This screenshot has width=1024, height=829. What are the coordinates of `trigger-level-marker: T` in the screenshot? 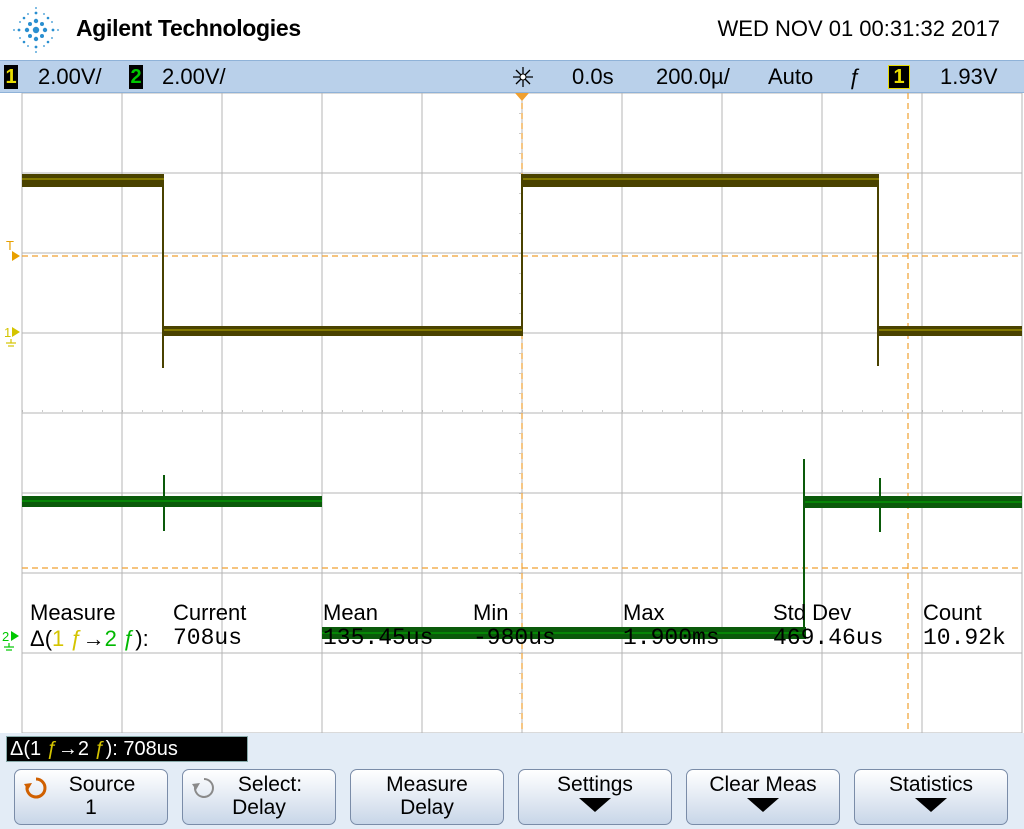 It's located at (10, 245).